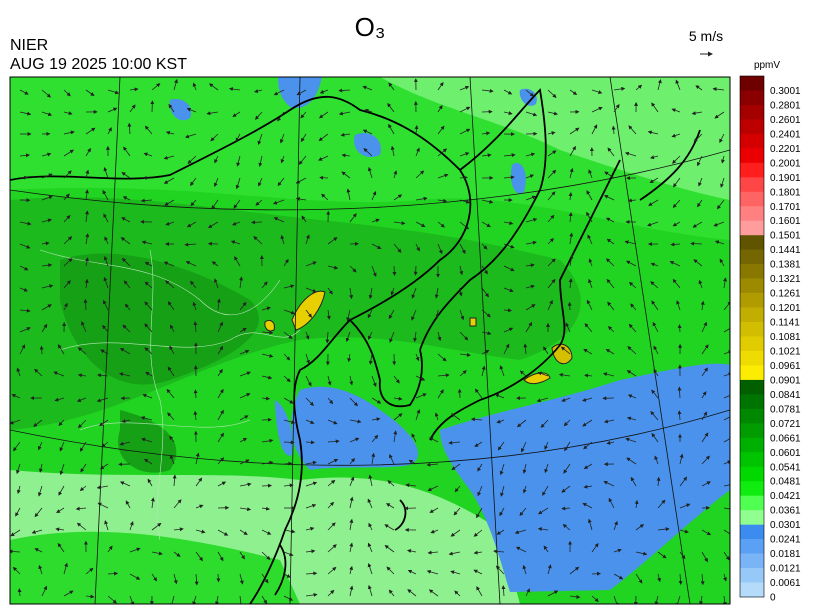 The width and height of the screenshot is (813, 615). I want to click on colorbar-label: 0.1201, so click(785, 308).